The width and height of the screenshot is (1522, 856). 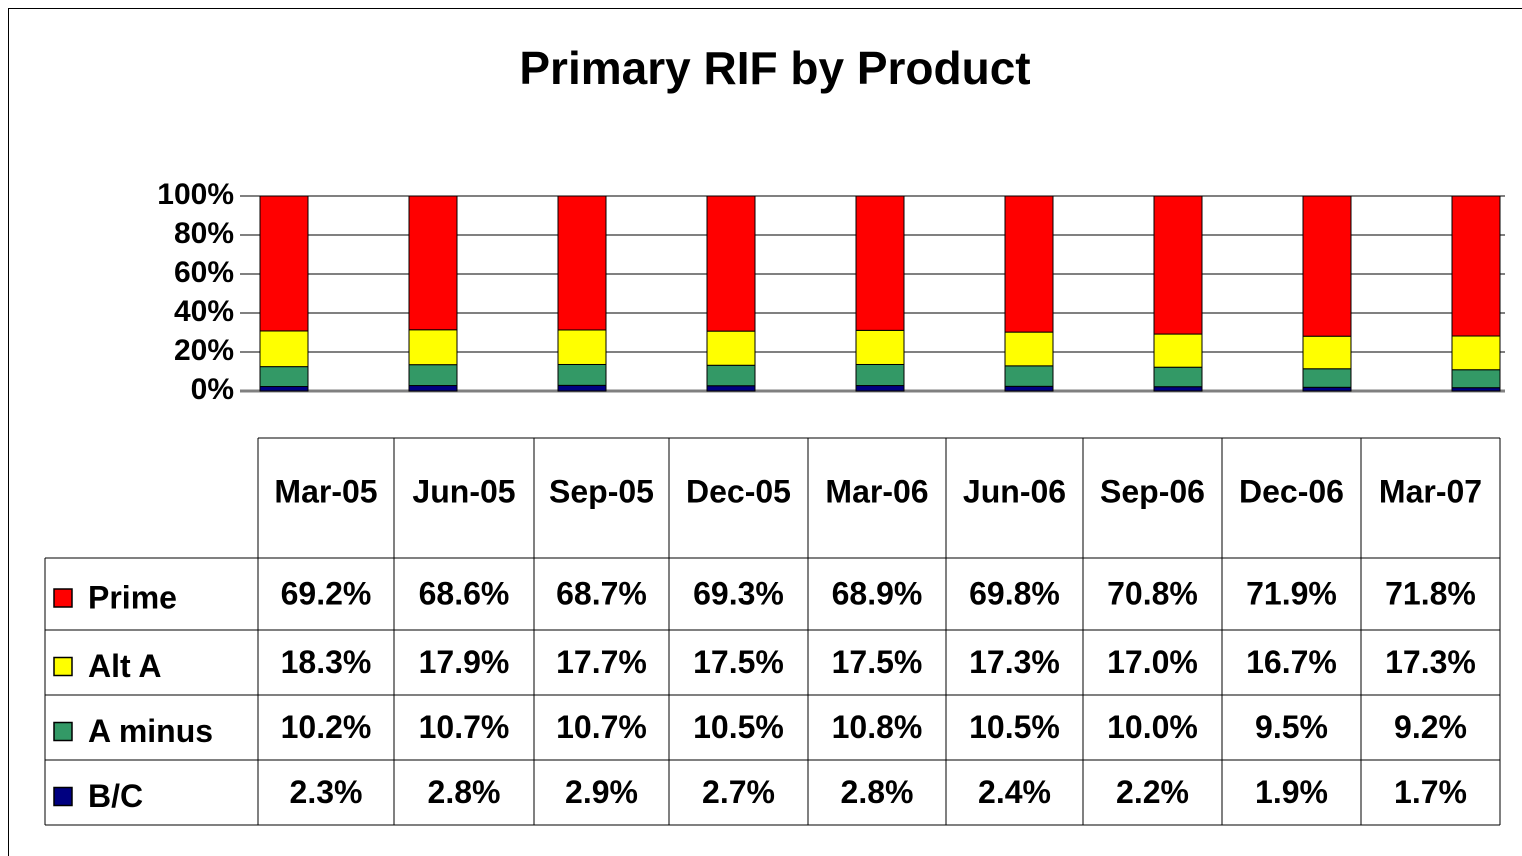 I want to click on table-cell: 68.6%, so click(x=464, y=593).